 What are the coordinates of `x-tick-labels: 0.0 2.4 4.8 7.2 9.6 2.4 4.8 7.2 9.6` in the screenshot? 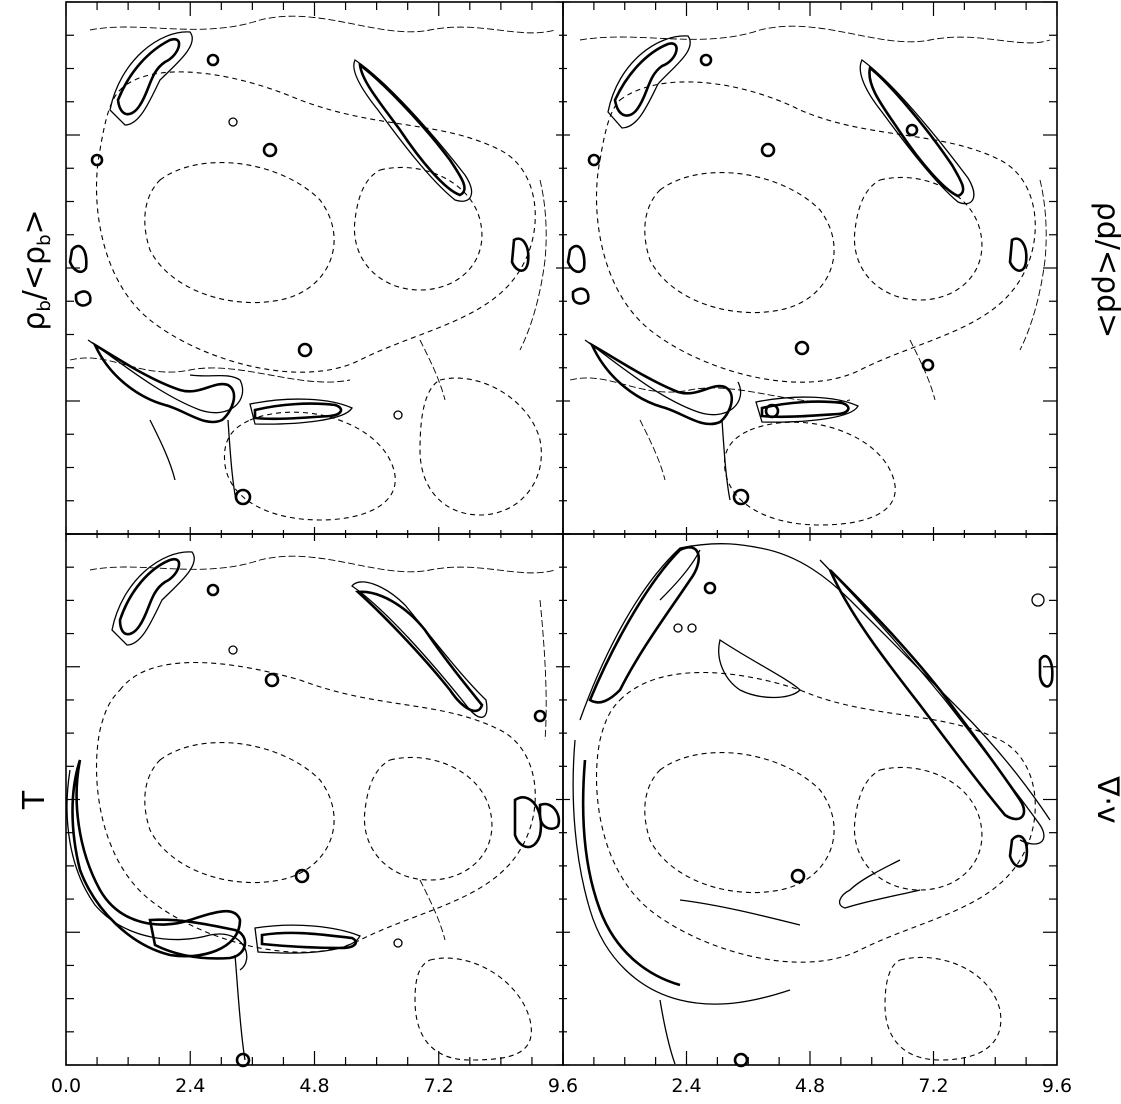 It's located at (561, 1086).